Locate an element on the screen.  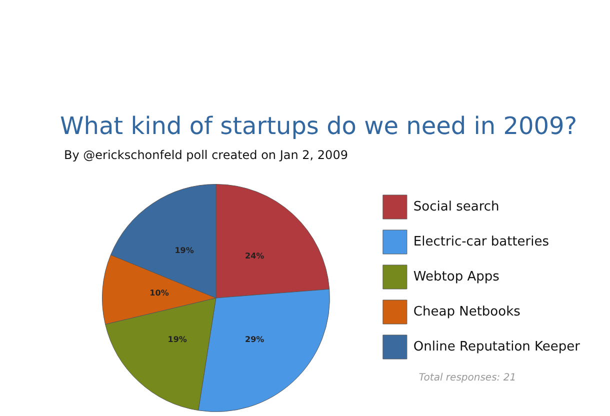
legend-label: Electric-car batteries is located at coordinates (481, 242).